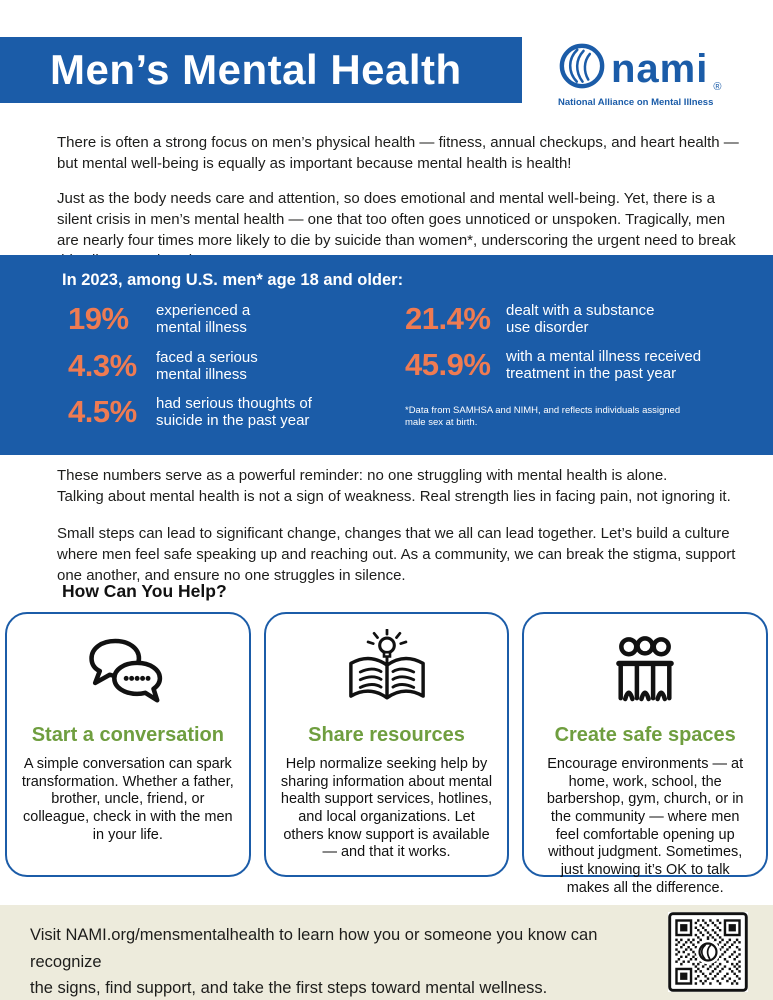 The height and width of the screenshot is (1000, 773). What do you see at coordinates (708, 952) in the screenshot?
I see `qr-code` at bounding box center [708, 952].